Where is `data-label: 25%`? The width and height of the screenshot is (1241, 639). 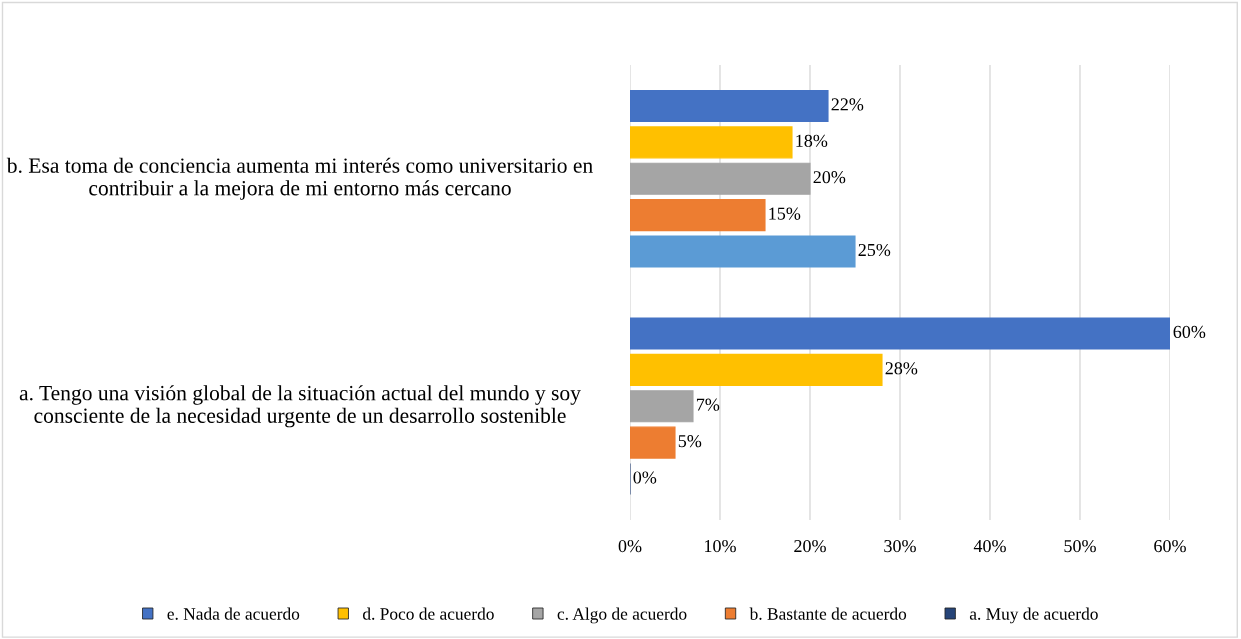
data-label: 25% is located at coordinates (874, 250).